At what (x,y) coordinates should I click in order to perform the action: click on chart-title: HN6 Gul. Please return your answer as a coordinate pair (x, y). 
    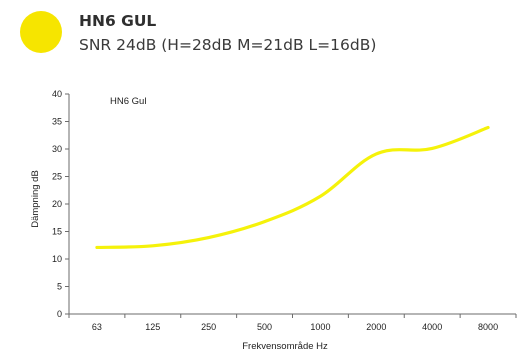
    Looking at the image, I should click on (128, 101).